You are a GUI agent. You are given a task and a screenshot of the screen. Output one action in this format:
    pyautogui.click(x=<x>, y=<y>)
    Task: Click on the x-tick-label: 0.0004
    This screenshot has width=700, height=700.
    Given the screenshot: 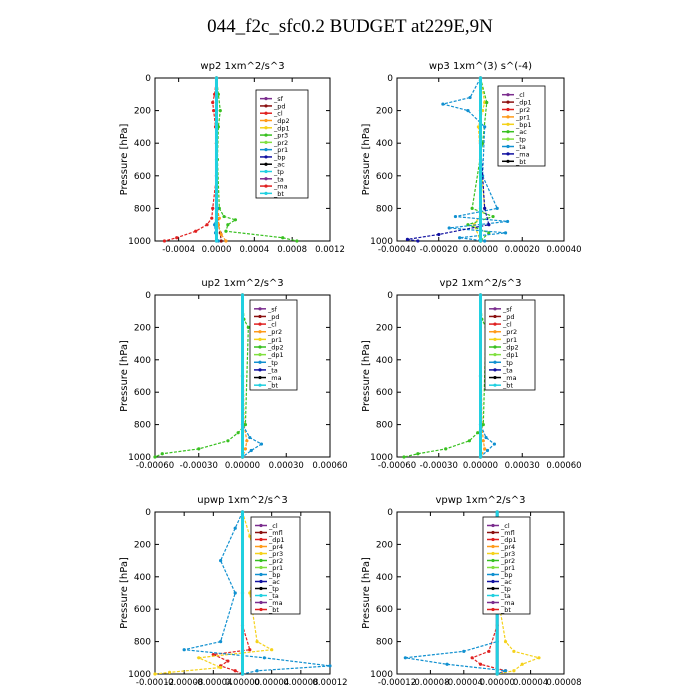 What is the action you would take?
    pyautogui.click(x=254, y=250)
    